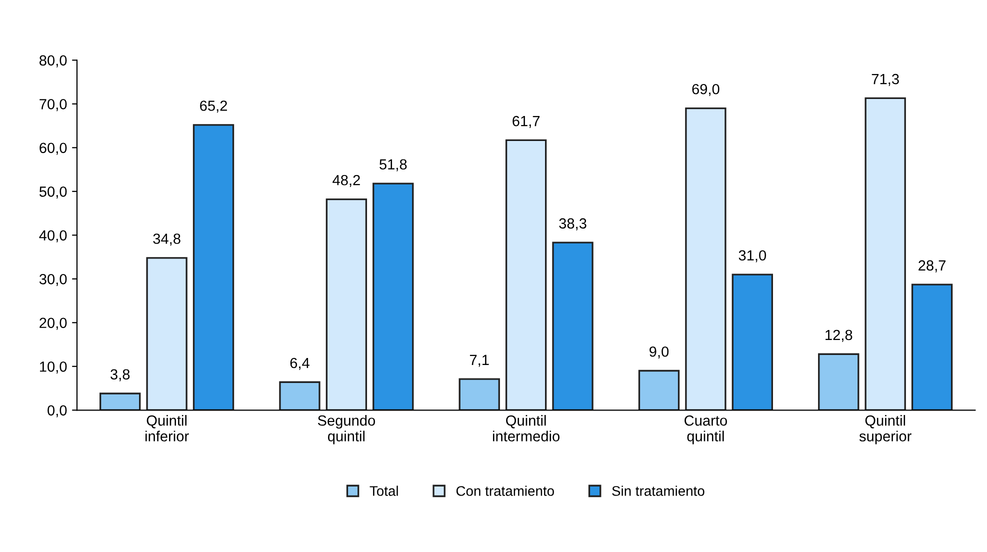 The image size is (987, 552). Describe the element at coordinates (53, 236) in the screenshot. I see `y-tick-label: 40,0` at that location.